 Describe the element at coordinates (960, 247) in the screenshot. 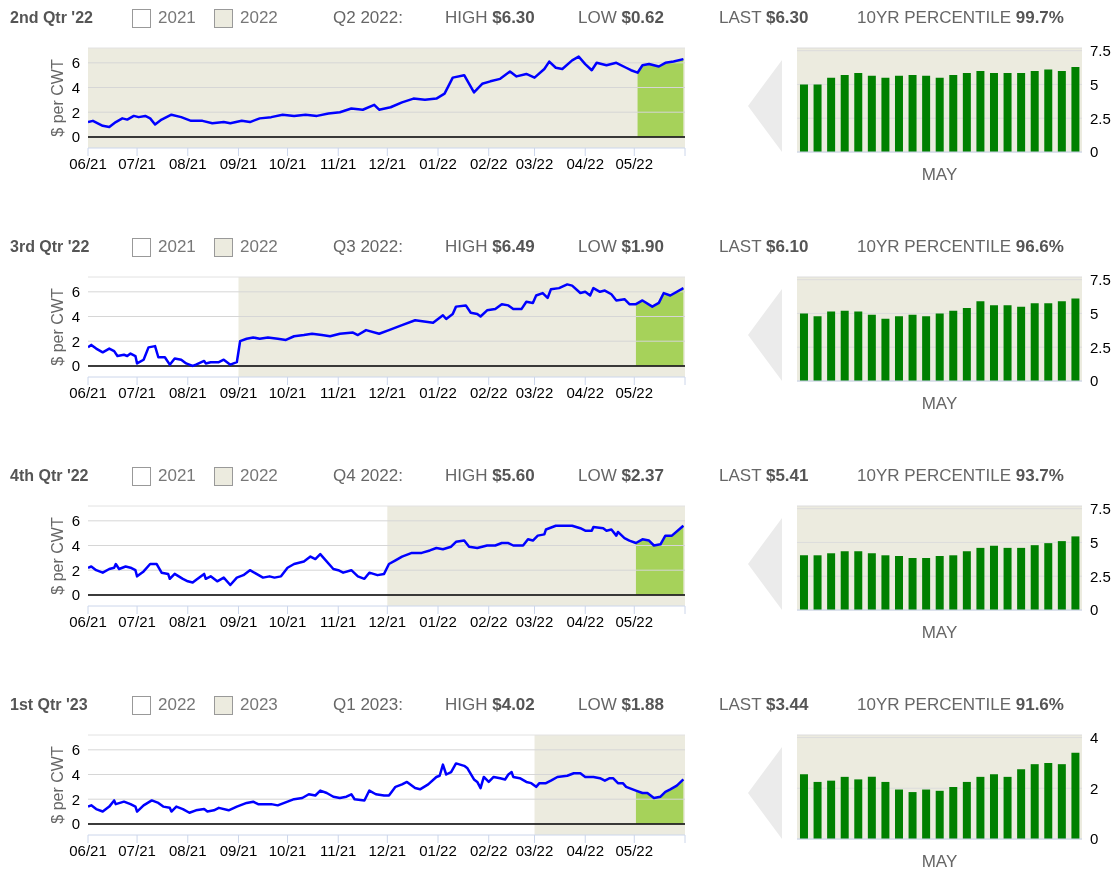

I see `text: 10YR PERCENTILE 96.6%` at that location.